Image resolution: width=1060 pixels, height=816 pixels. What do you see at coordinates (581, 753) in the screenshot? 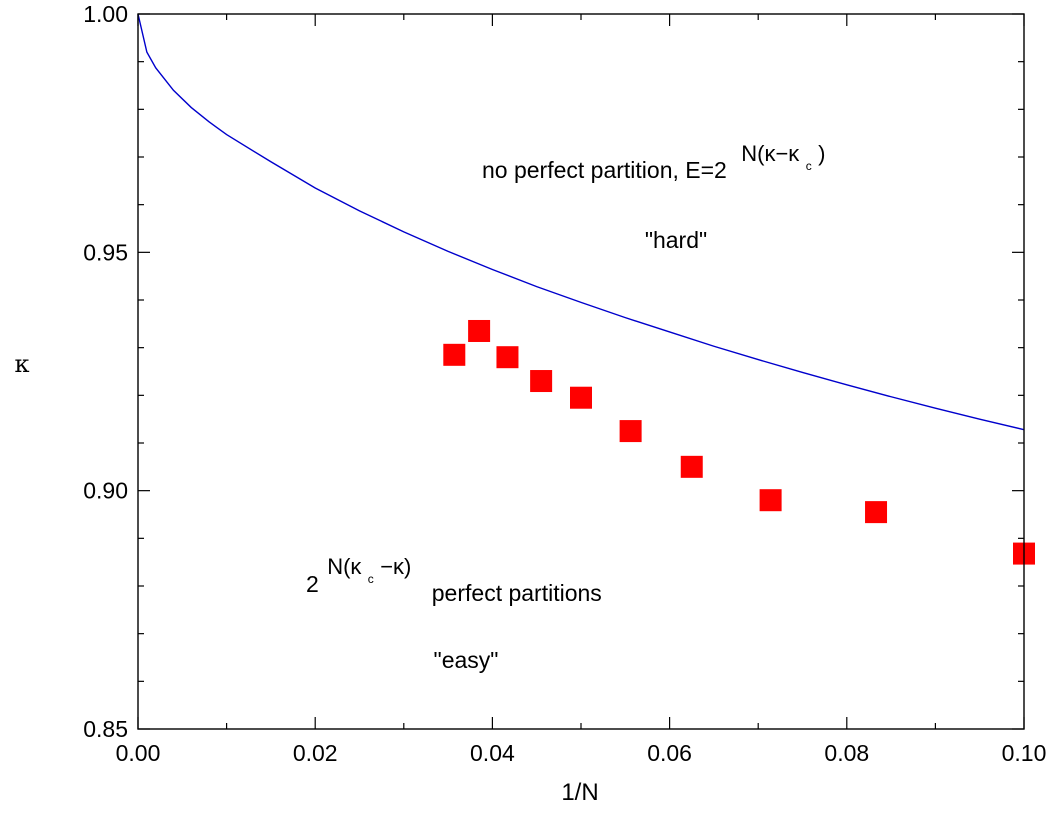
I see `x-tick-labels: 0.00 0.02 0.04 0.06 0.08 0.10` at bounding box center [581, 753].